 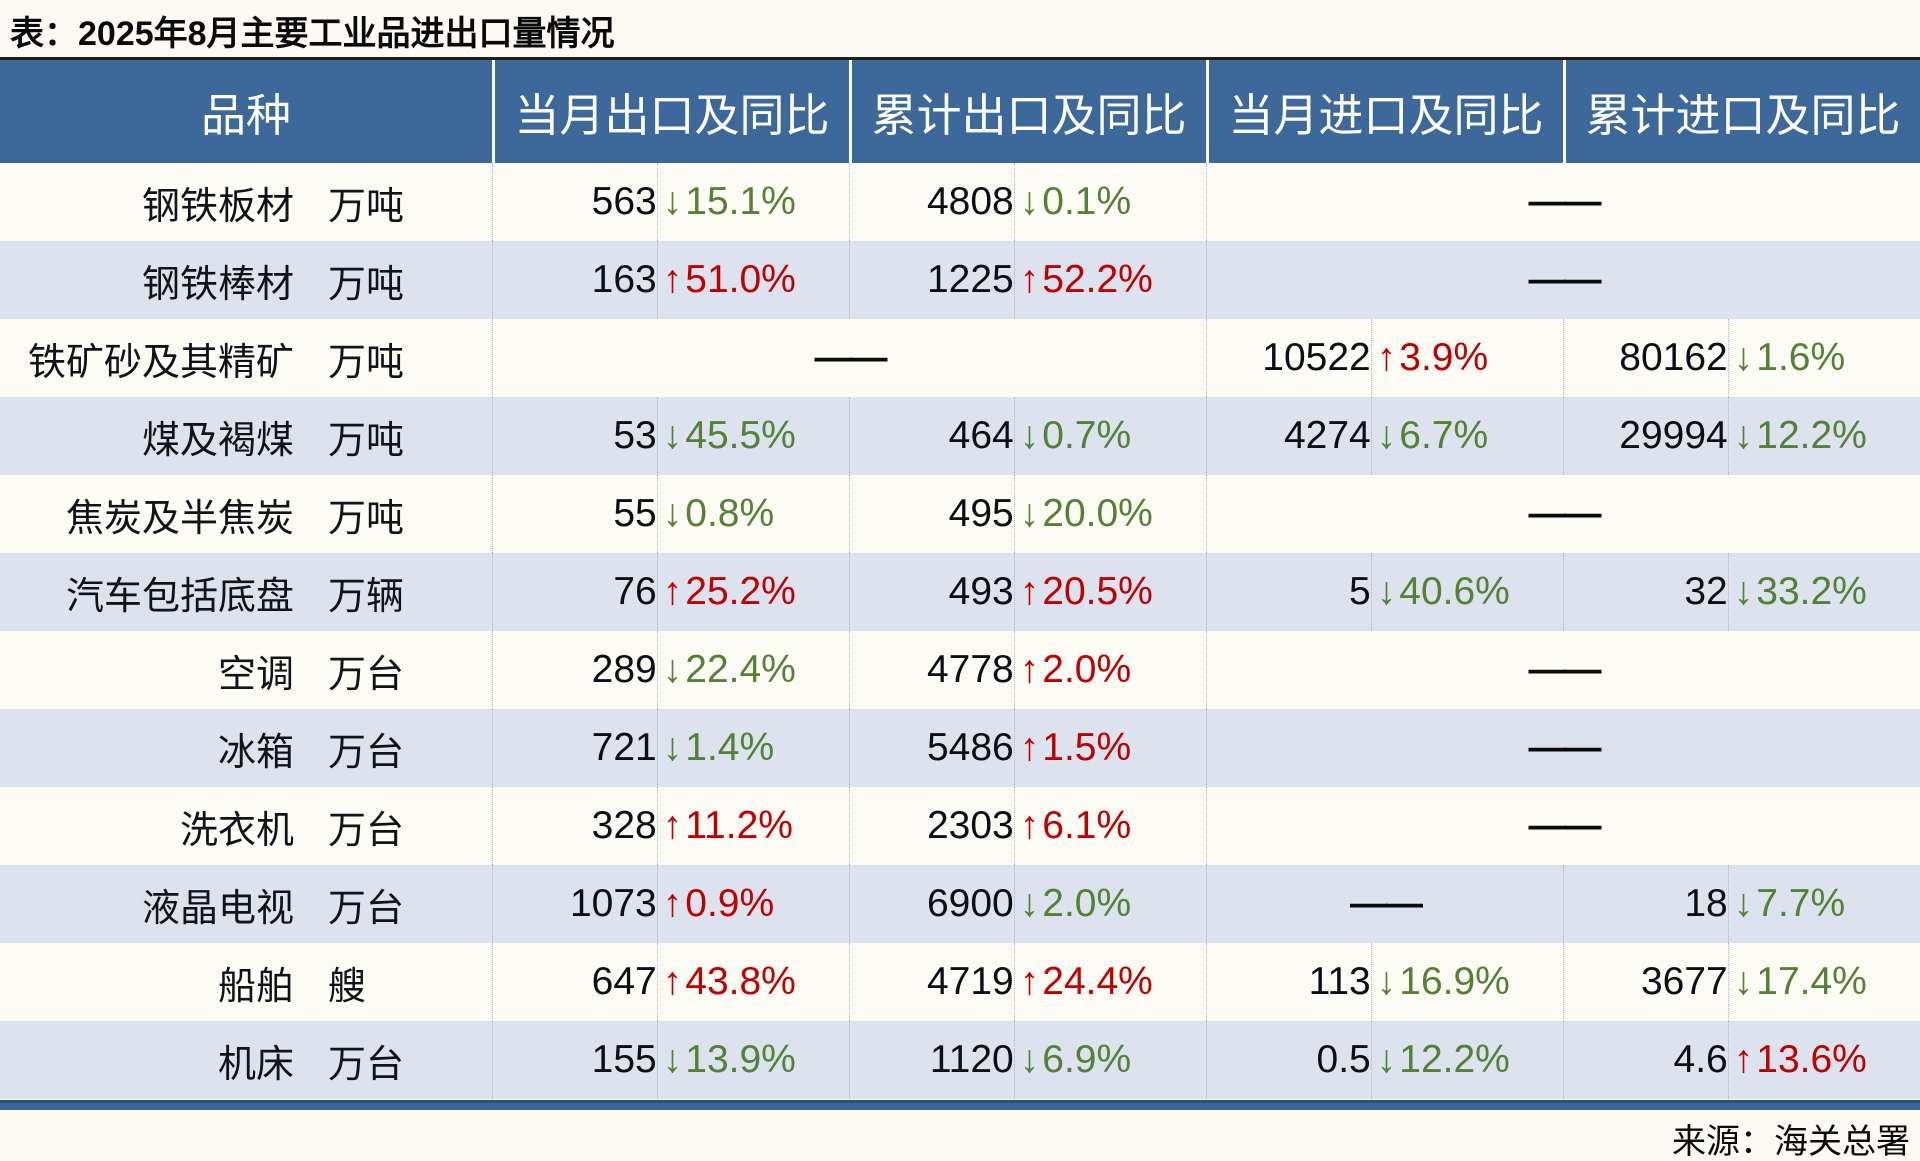 I want to click on value-cell: 721 ↓ 1.4%, so click(x=670, y=748).